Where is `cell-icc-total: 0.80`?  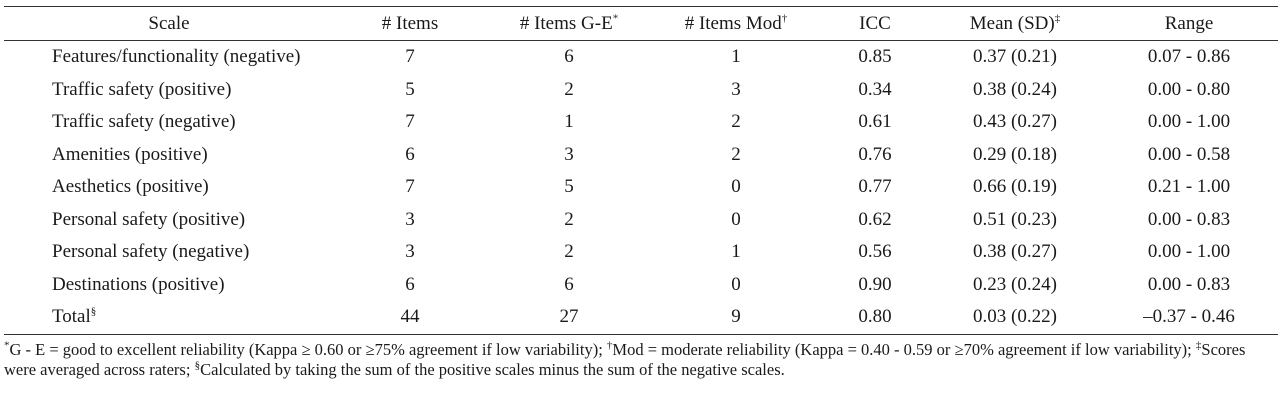
cell-icc-total: 0.80 is located at coordinates (875, 318).